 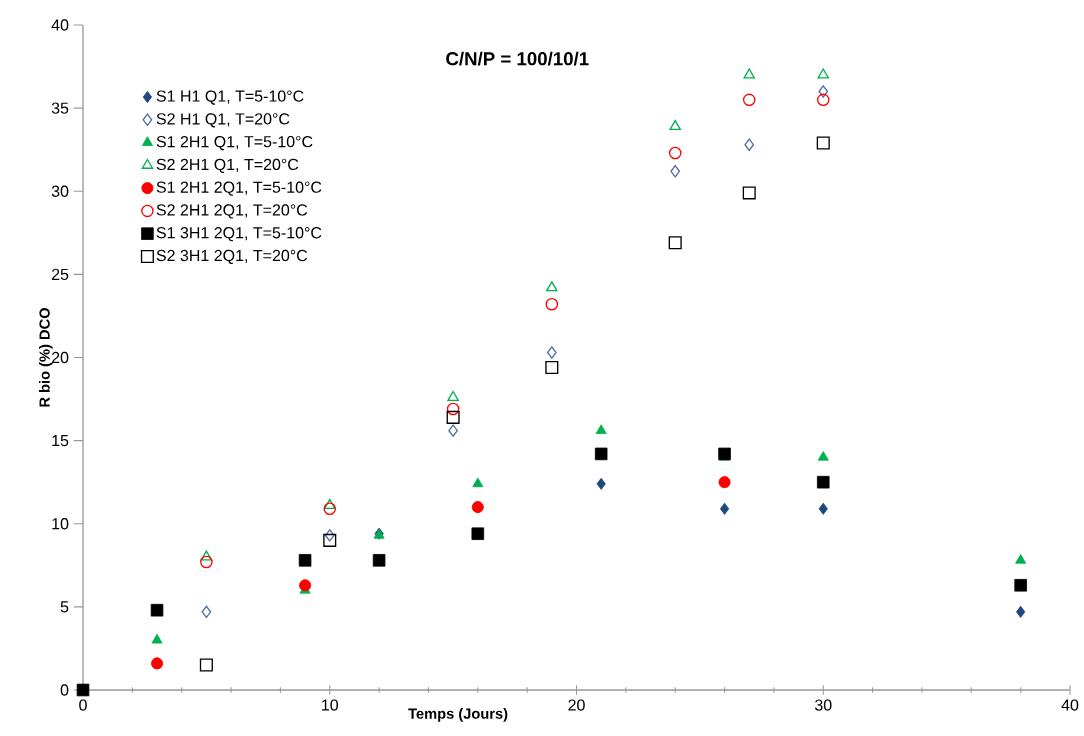 What do you see at coordinates (227, 165) in the screenshot?
I see `legend-label: S2 2H1 Q1, T=20°C` at bounding box center [227, 165].